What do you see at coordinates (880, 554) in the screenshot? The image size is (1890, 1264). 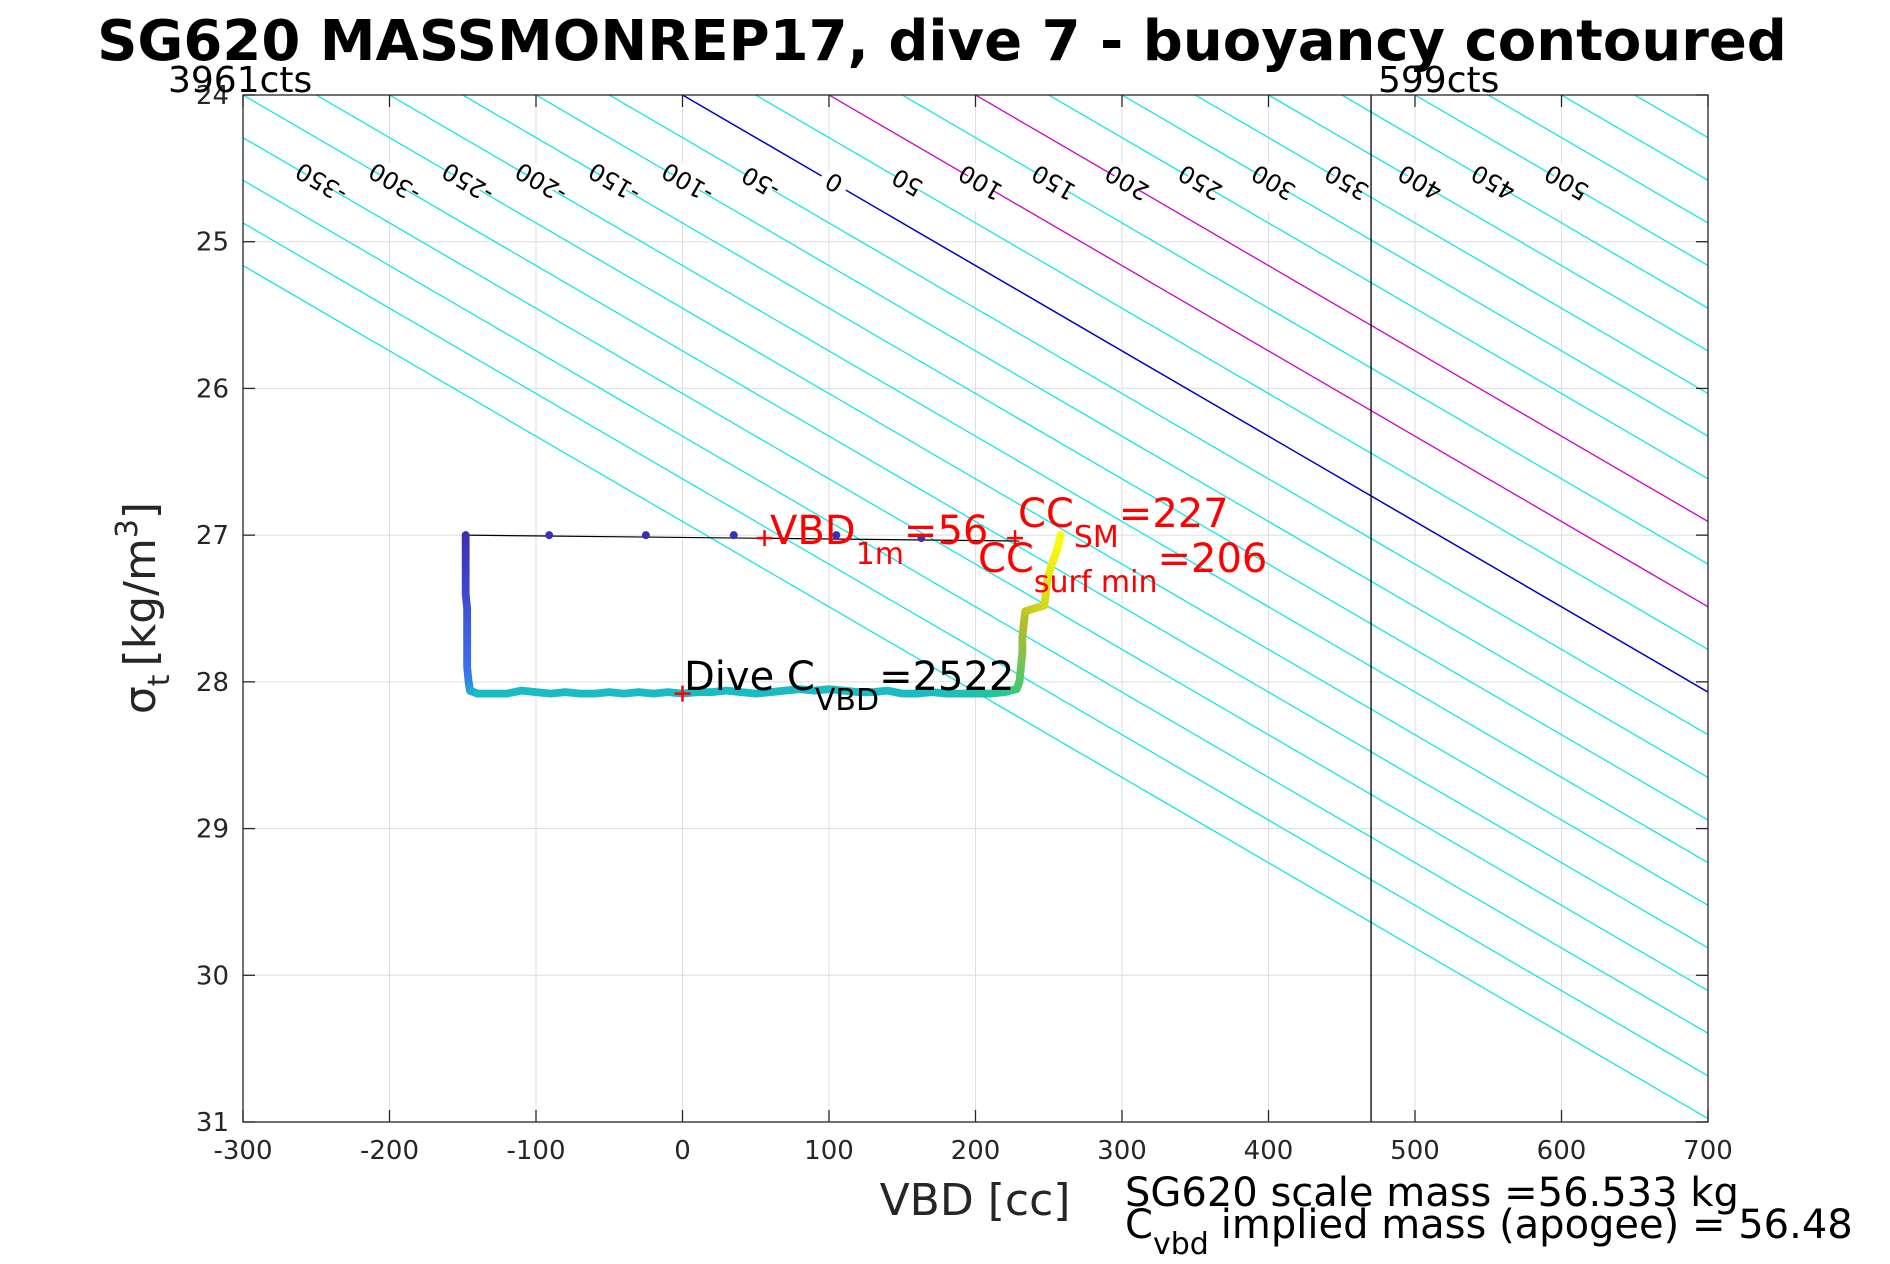 I see `vbd-1m-sub: 1m` at bounding box center [880, 554].